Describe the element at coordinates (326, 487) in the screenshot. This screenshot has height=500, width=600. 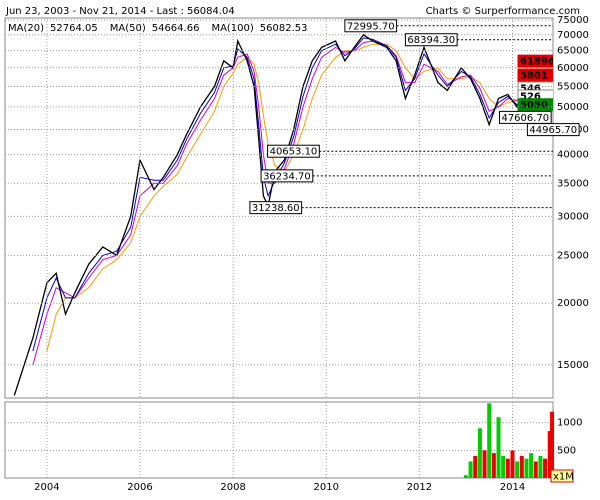
I see `x-tick-label: 2010` at that location.